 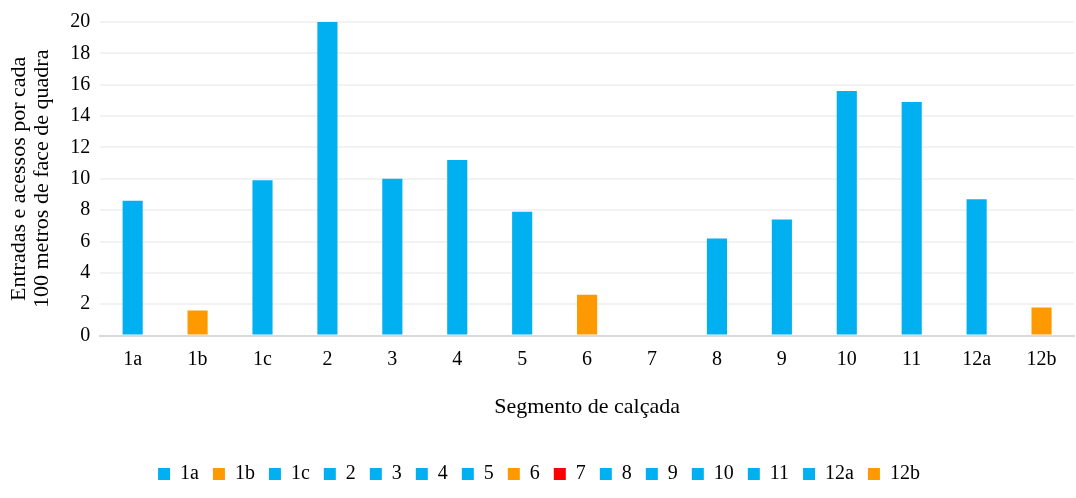 I want to click on legend-label: 4, so click(x=442, y=472).